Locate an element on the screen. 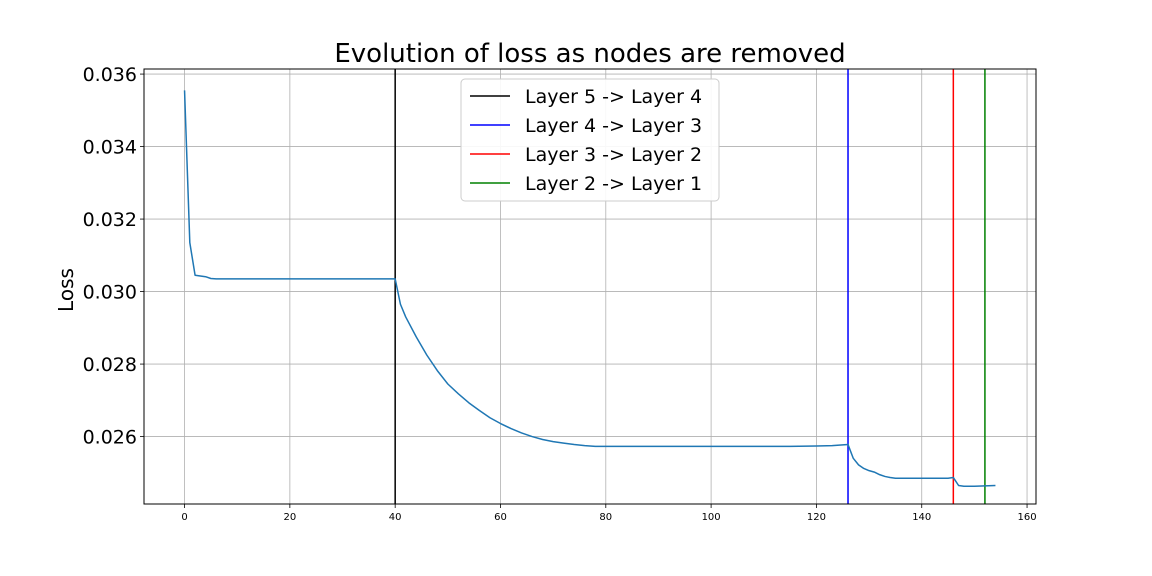 The image size is (1152, 576). x-tick-label: 40 is located at coordinates (395, 517).